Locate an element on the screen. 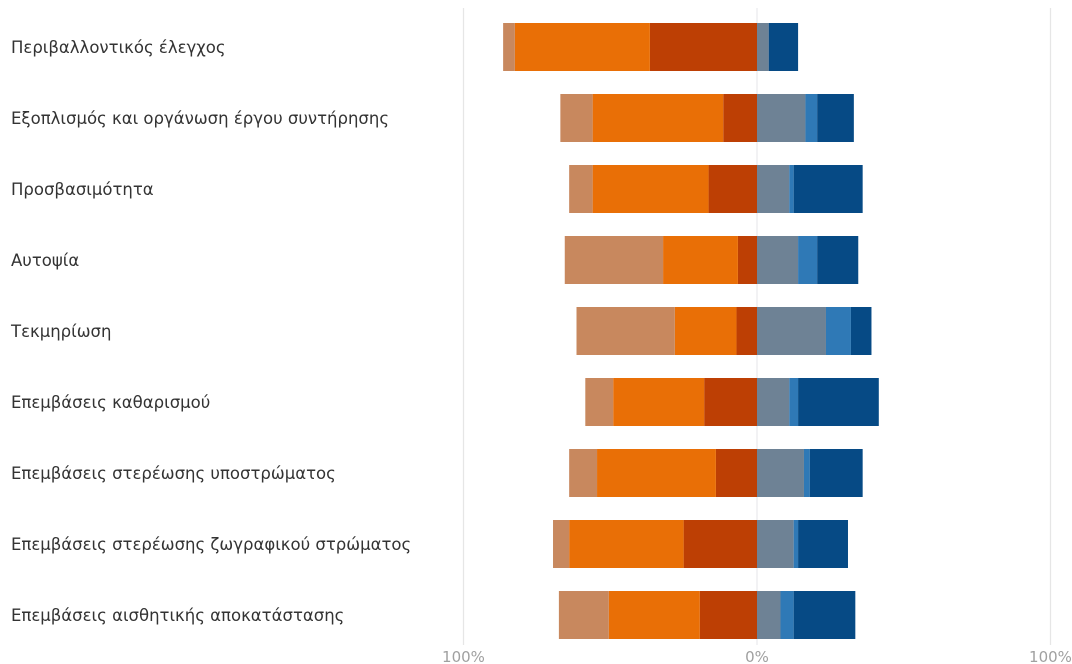 The image size is (1072, 664). bar-segment-row8-s1 is located at coordinates (720, 544).